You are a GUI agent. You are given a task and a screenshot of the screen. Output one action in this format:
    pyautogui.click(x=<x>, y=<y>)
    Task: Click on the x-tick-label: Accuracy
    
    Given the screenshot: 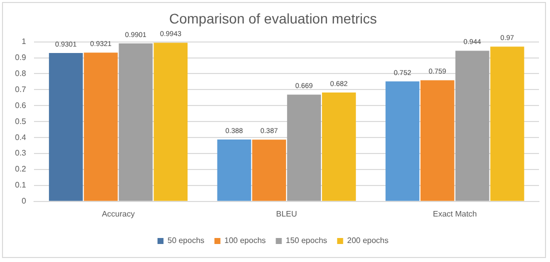 What is the action you would take?
    pyautogui.click(x=118, y=213)
    